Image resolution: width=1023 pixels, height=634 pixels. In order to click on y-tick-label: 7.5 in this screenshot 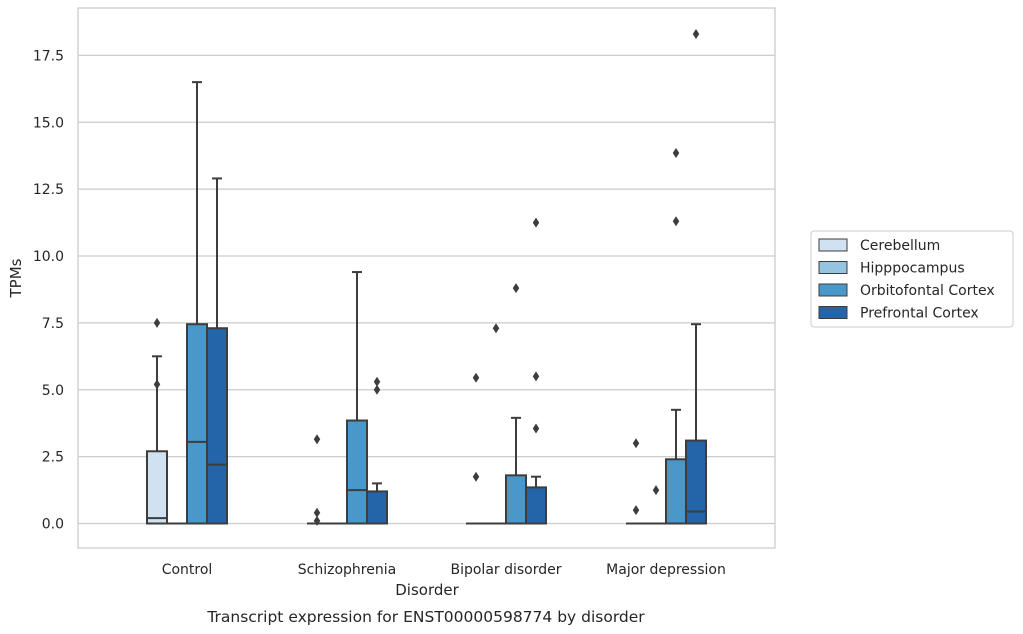, I will do `click(53, 324)`.